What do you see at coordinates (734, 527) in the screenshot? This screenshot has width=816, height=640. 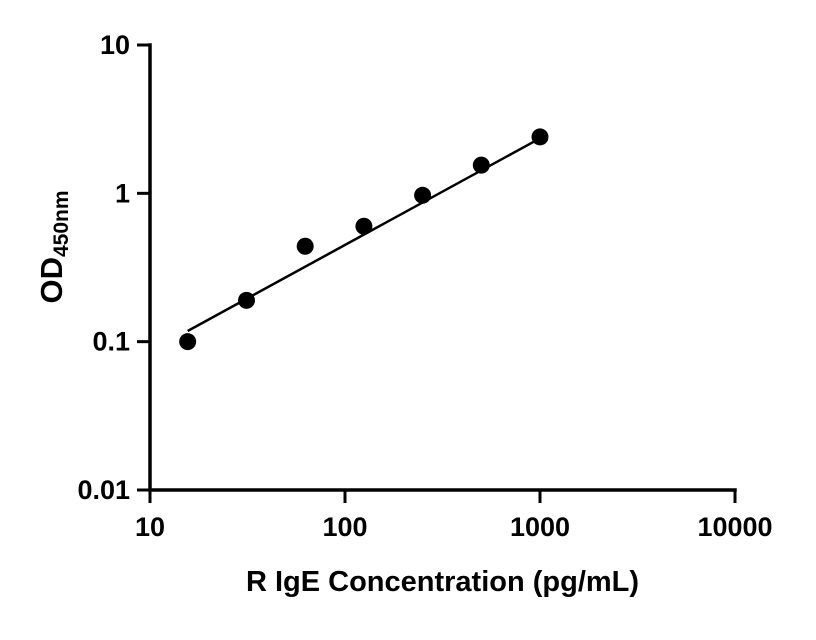 I see `x-tick-label: 10000` at bounding box center [734, 527].